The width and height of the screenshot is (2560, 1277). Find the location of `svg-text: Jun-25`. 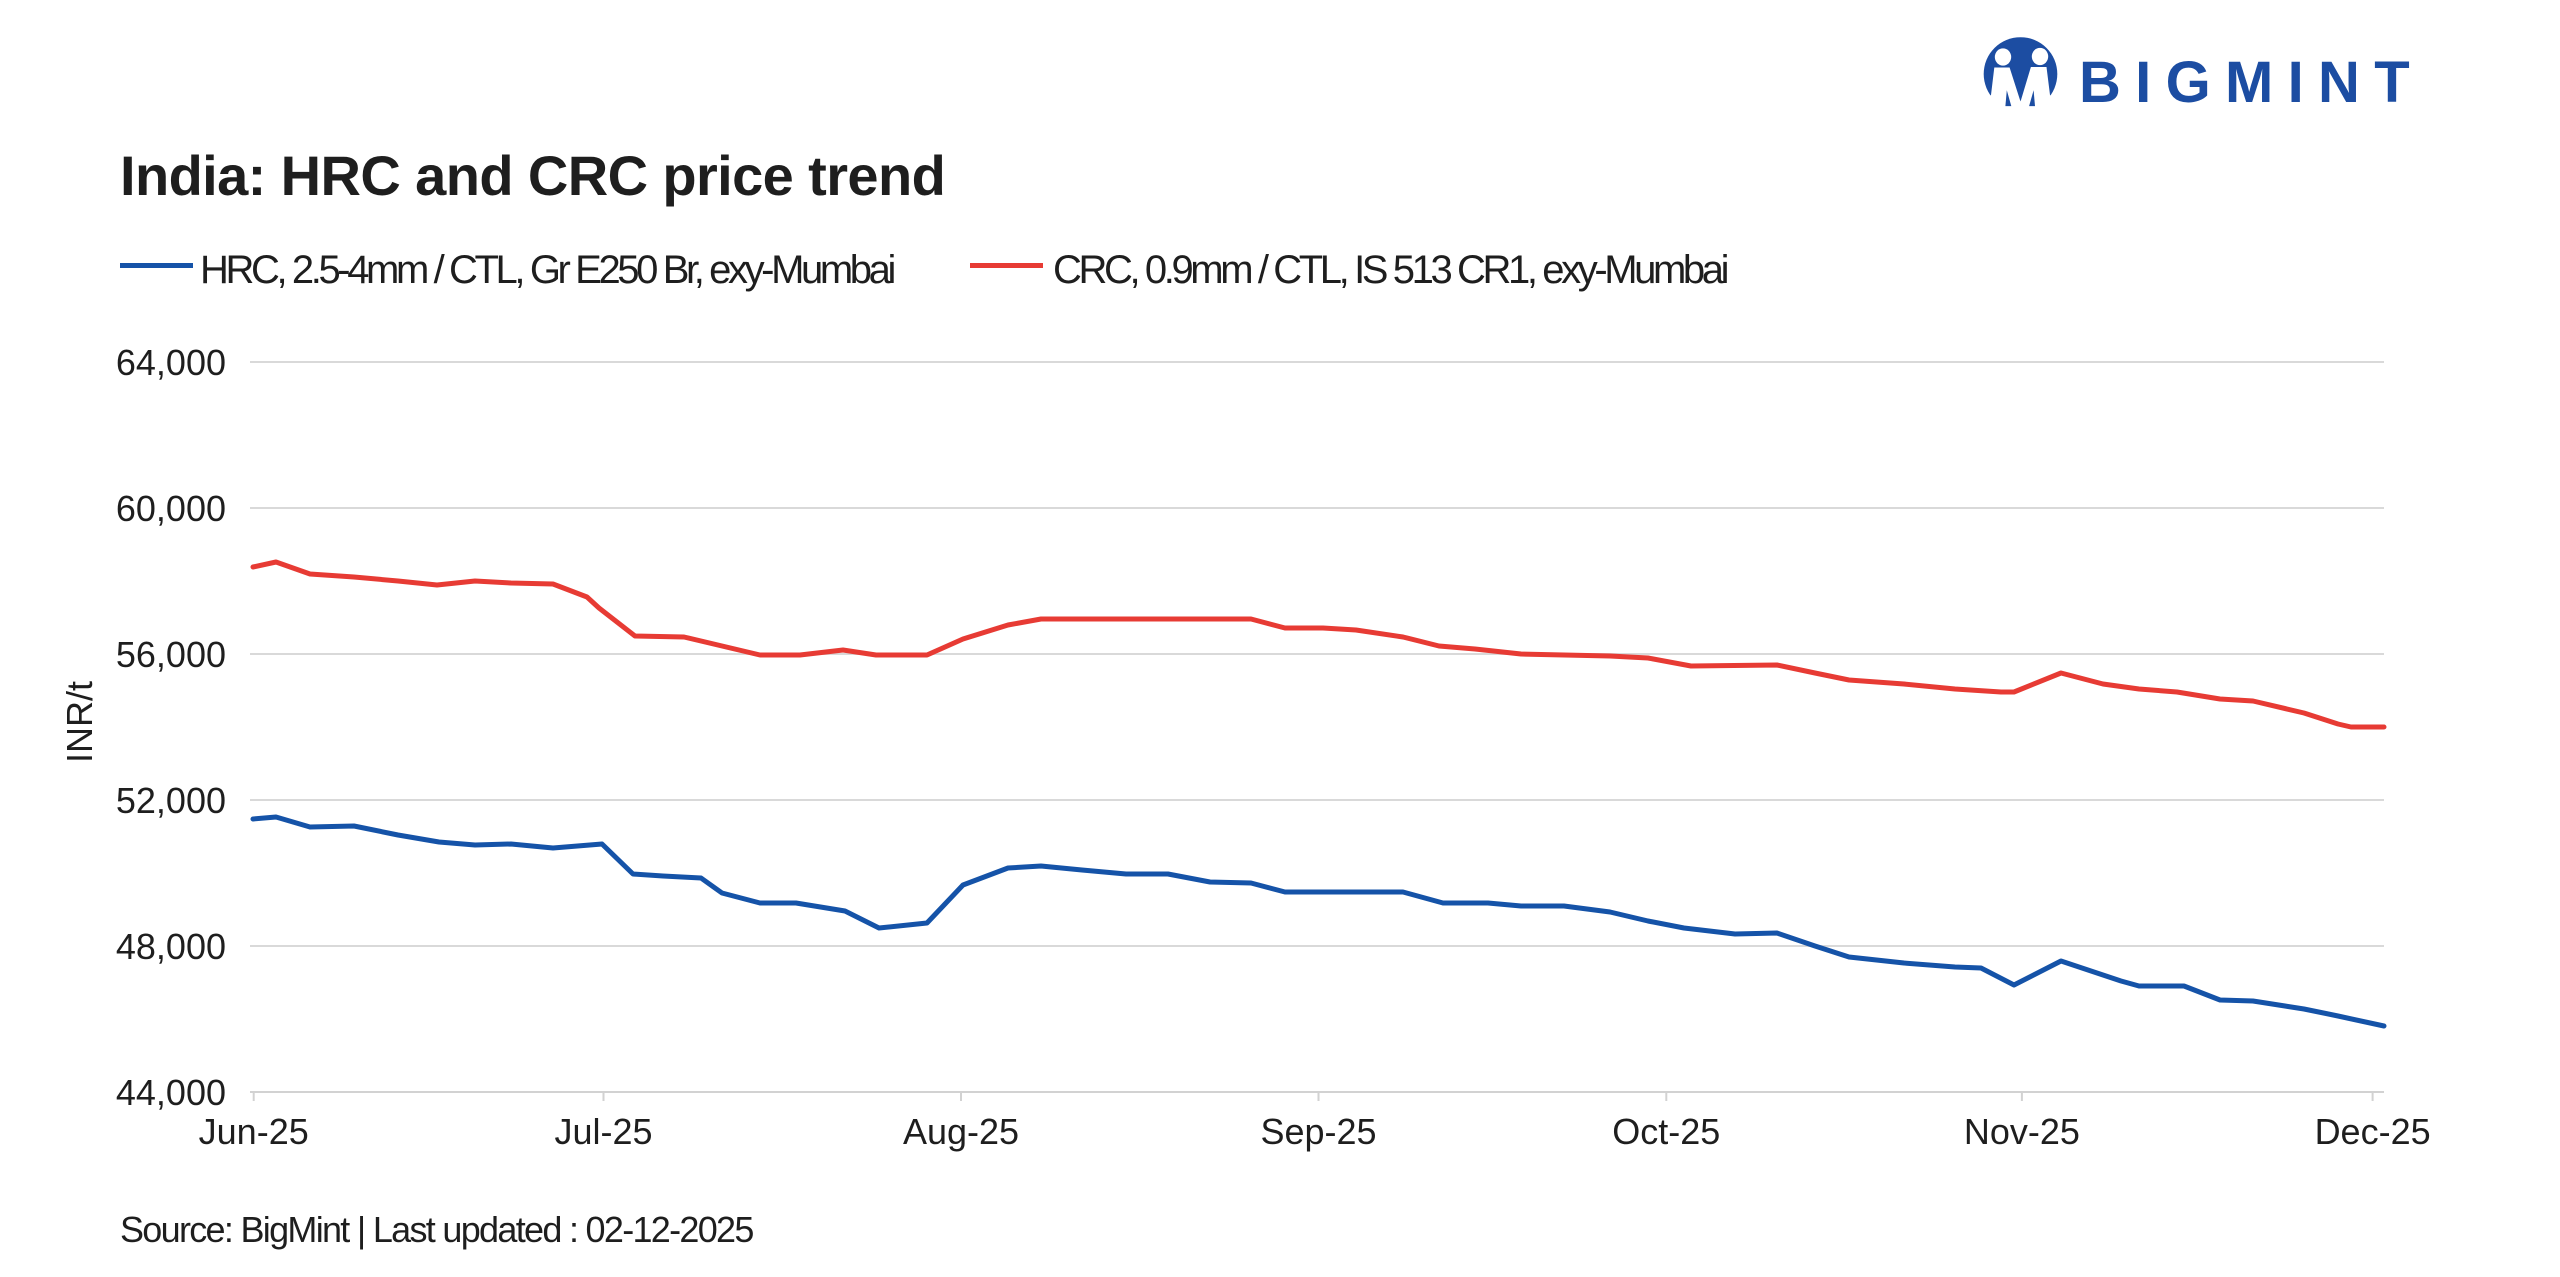

svg-text: Jun-25 is located at coordinates (254, 1131).